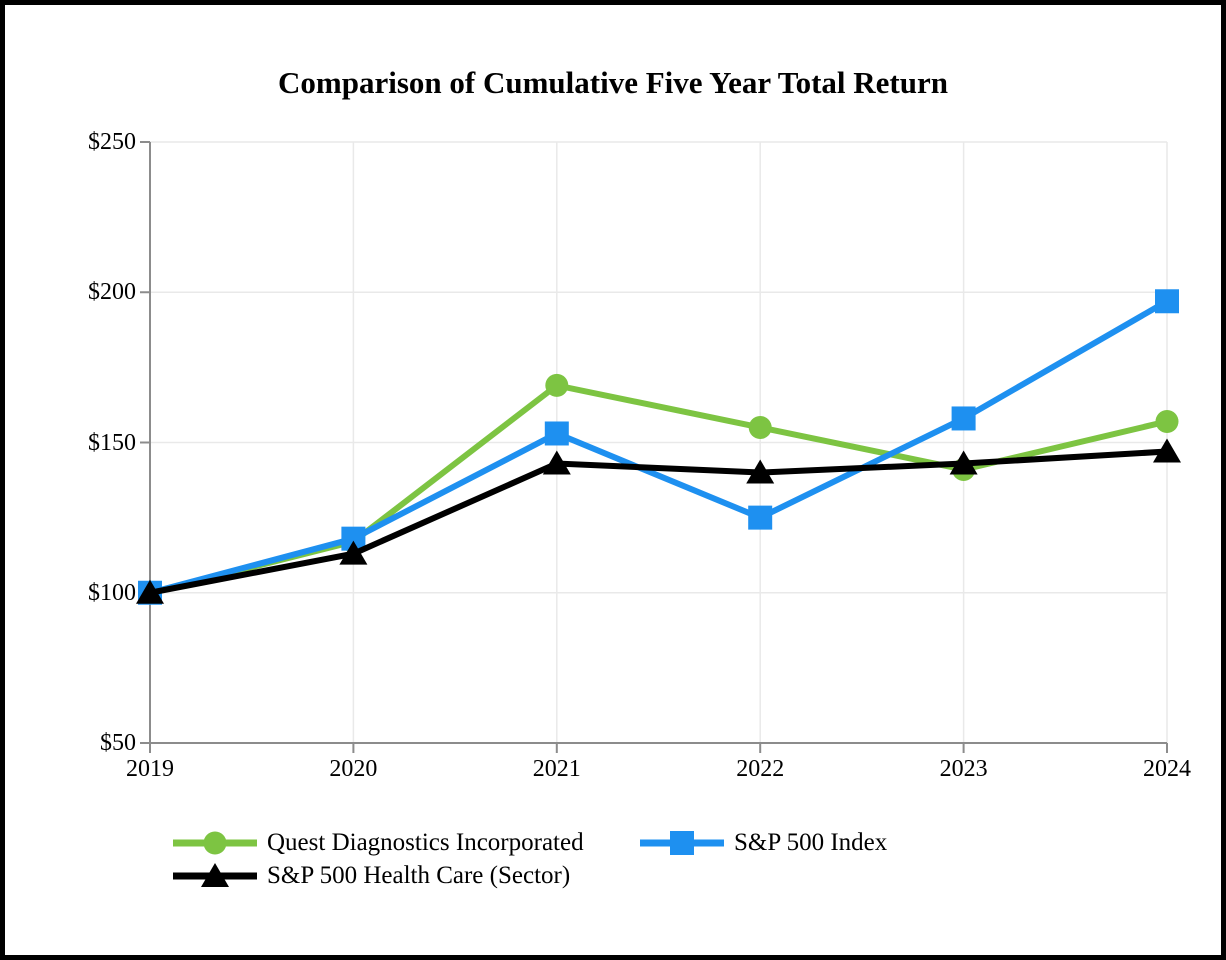 The image size is (1226, 960). Describe the element at coordinates (556, 769) in the screenshot. I see `x-tick-label: 2021` at that location.